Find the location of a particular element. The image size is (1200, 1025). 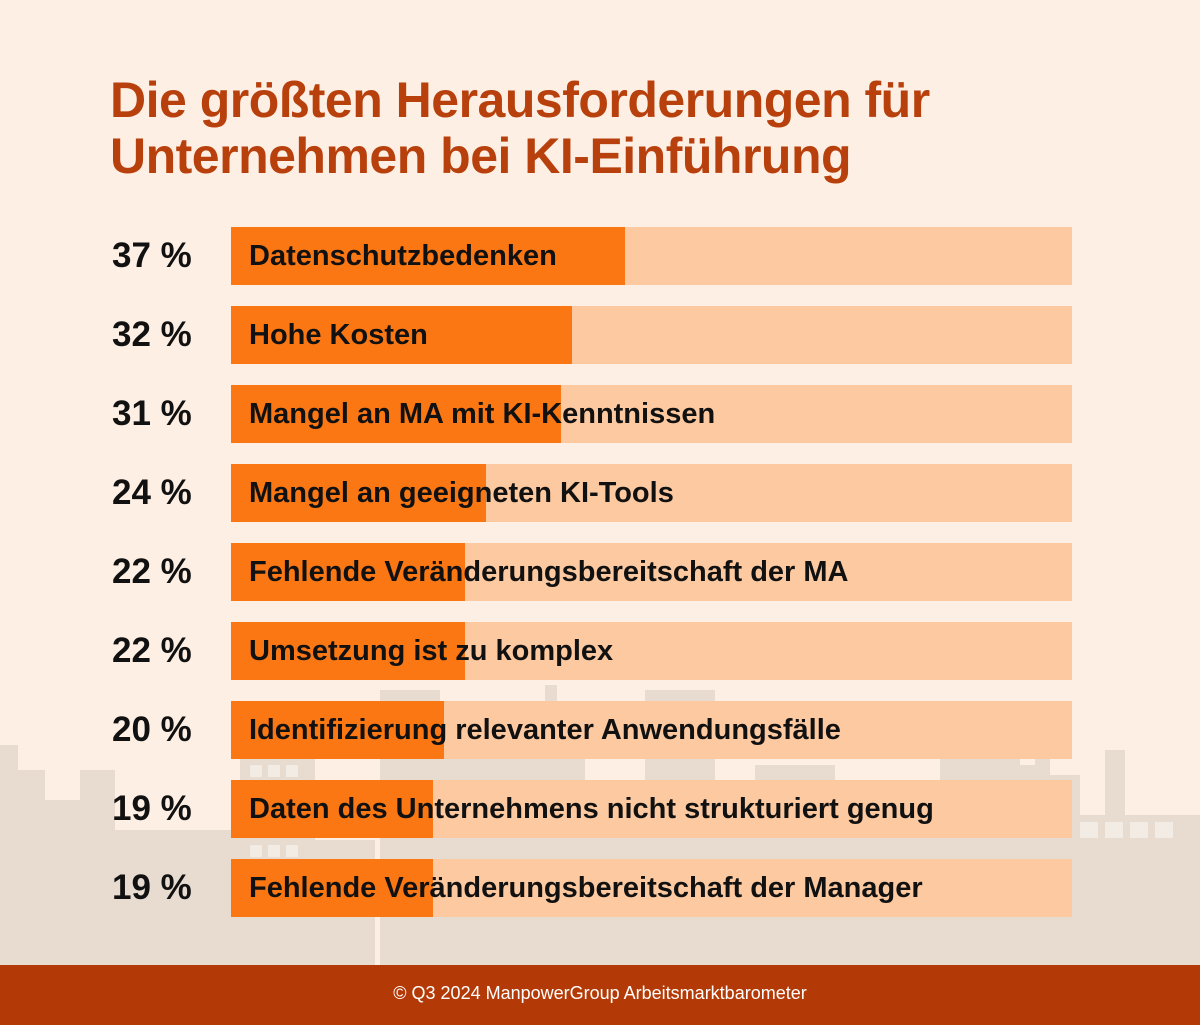

bar-value-label: 31 % is located at coordinates (152, 413).